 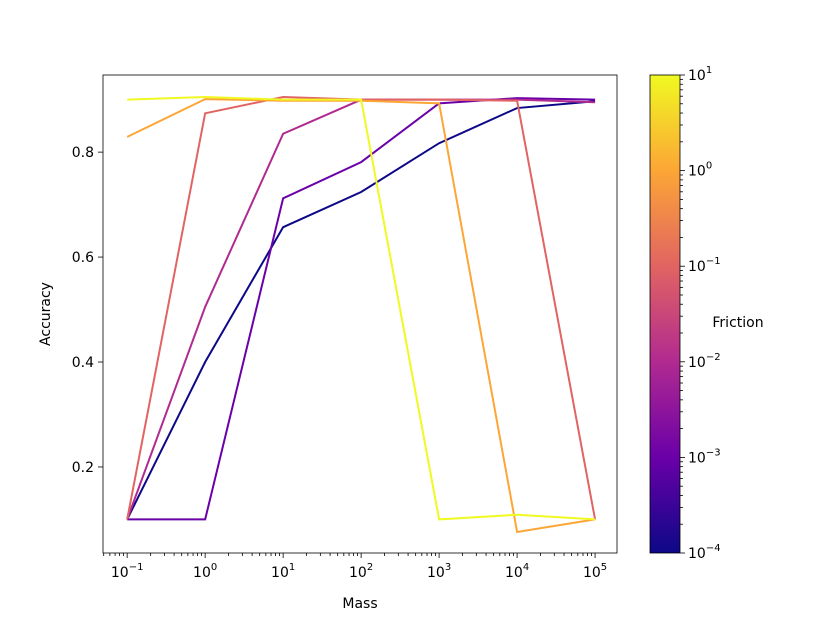 What do you see at coordinates (526, 567) in the screenshot?
I see `x-tick-label-exponent: 4` at bounding box center [526, 567].